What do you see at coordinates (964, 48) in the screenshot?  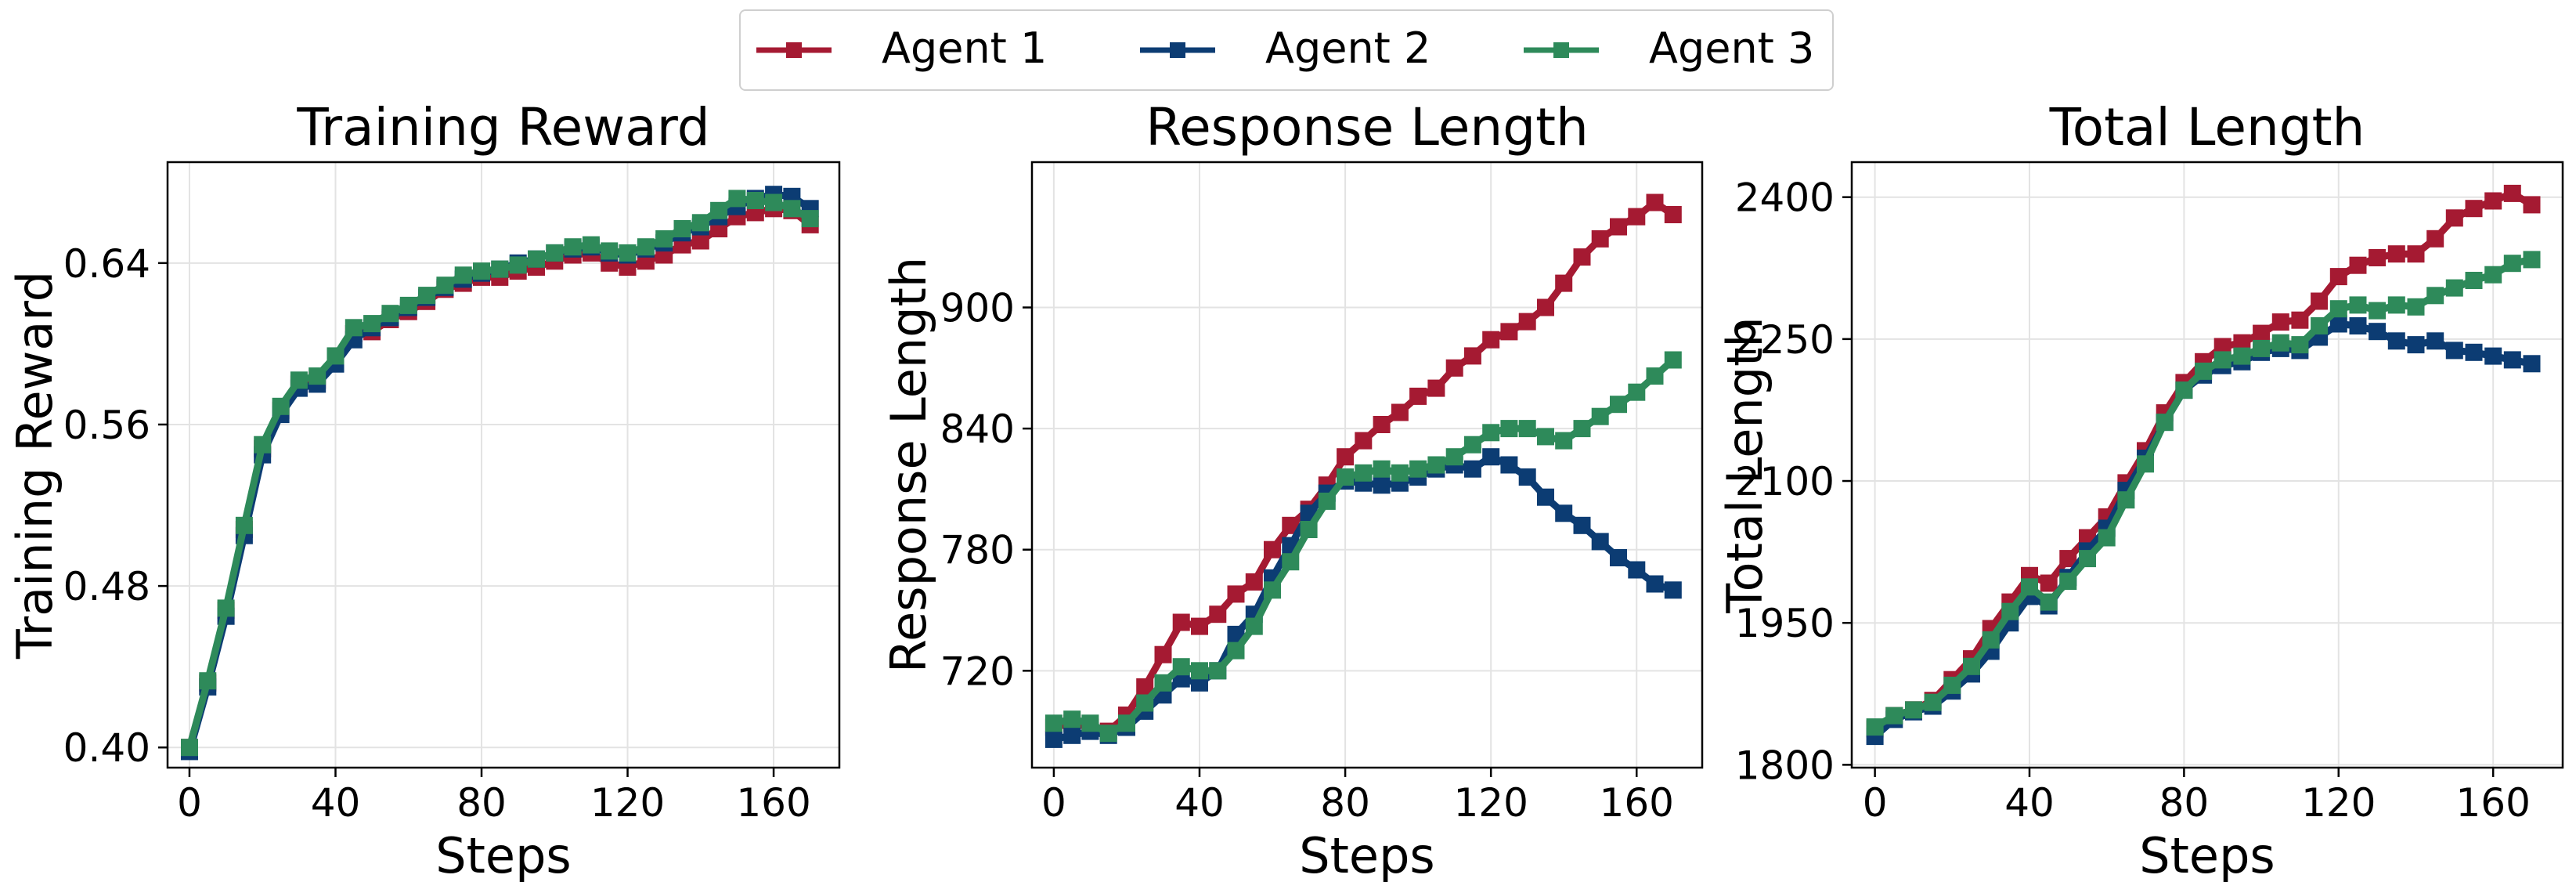 I see `legend-label: Agent 1` at bounding box center [964, 48].